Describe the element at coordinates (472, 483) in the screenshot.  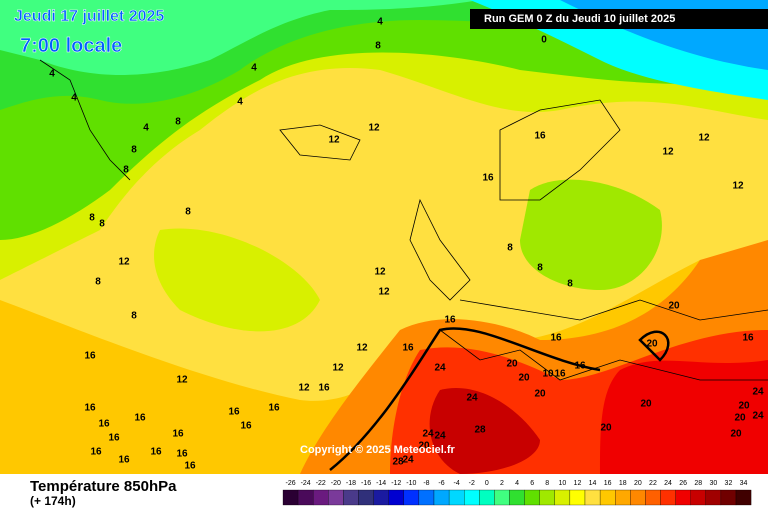
I see `scale-label: -2` at that location.